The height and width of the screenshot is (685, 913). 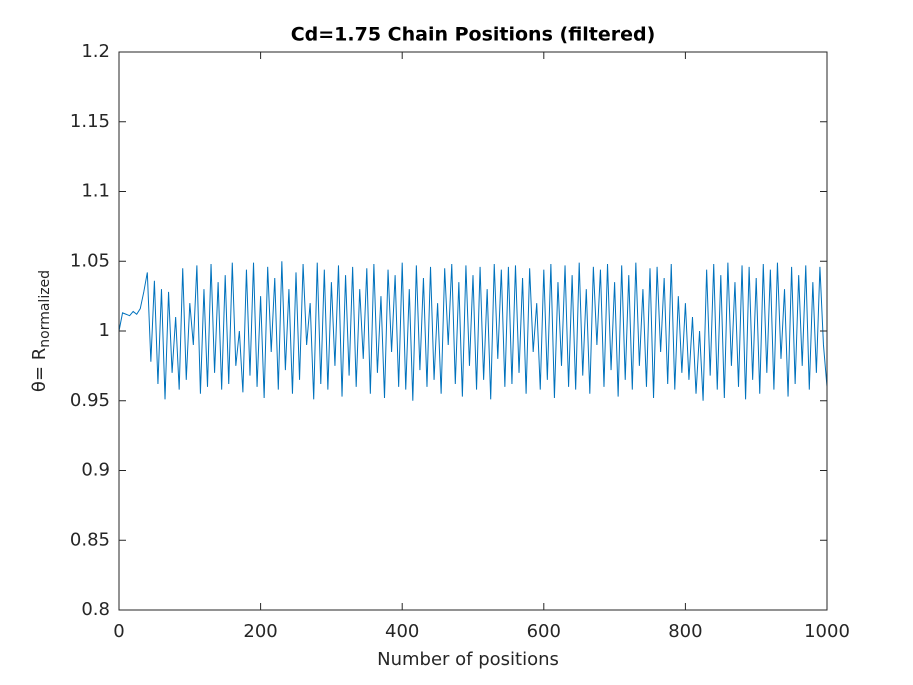 I want to click on x-axis-label: Number of positions, so click(x=468, y=659).